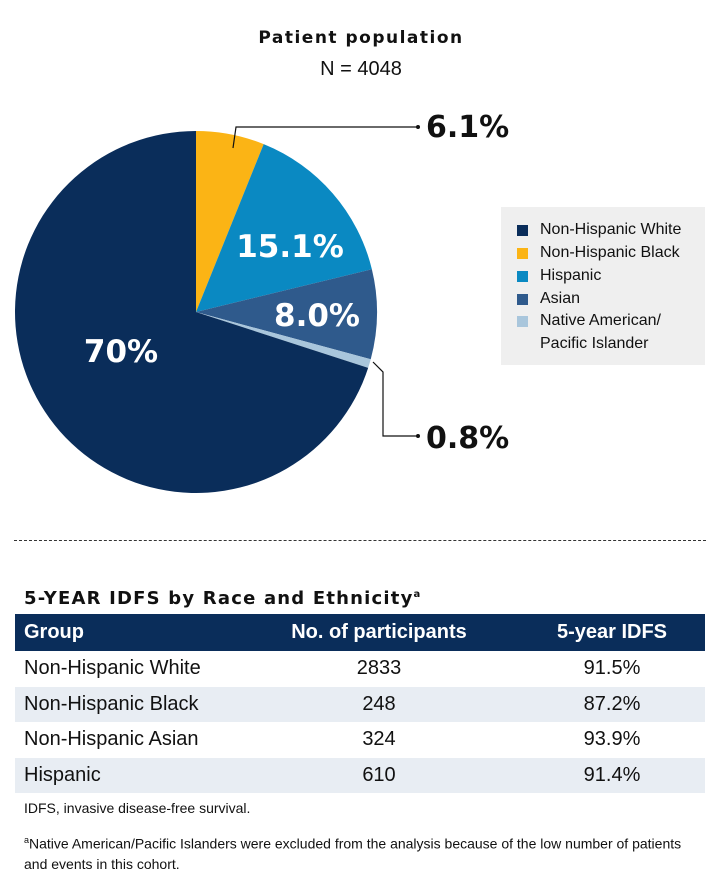  Describe the element at coordinates (379, 775) in the screenshot. I see `cell-participants: 610` at that location.